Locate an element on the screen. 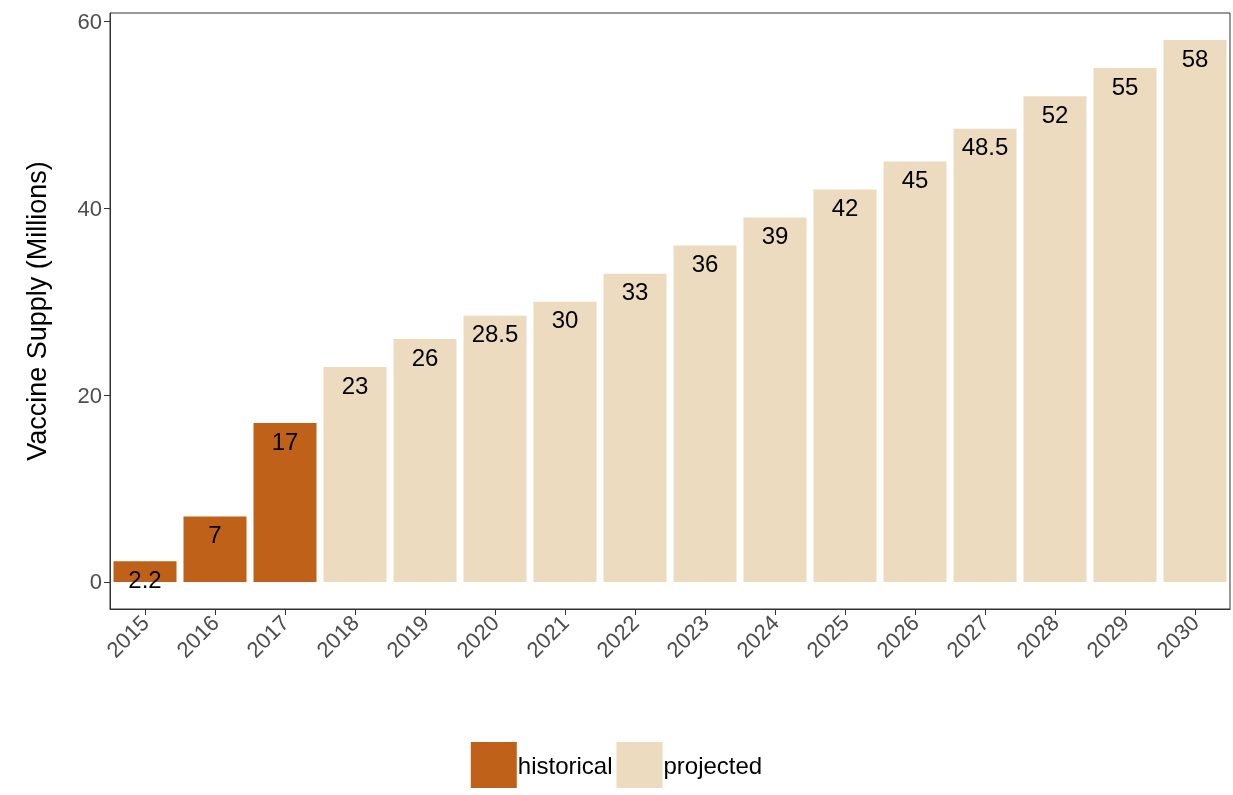  data-label: 33 is located at coordinates (635, 292).